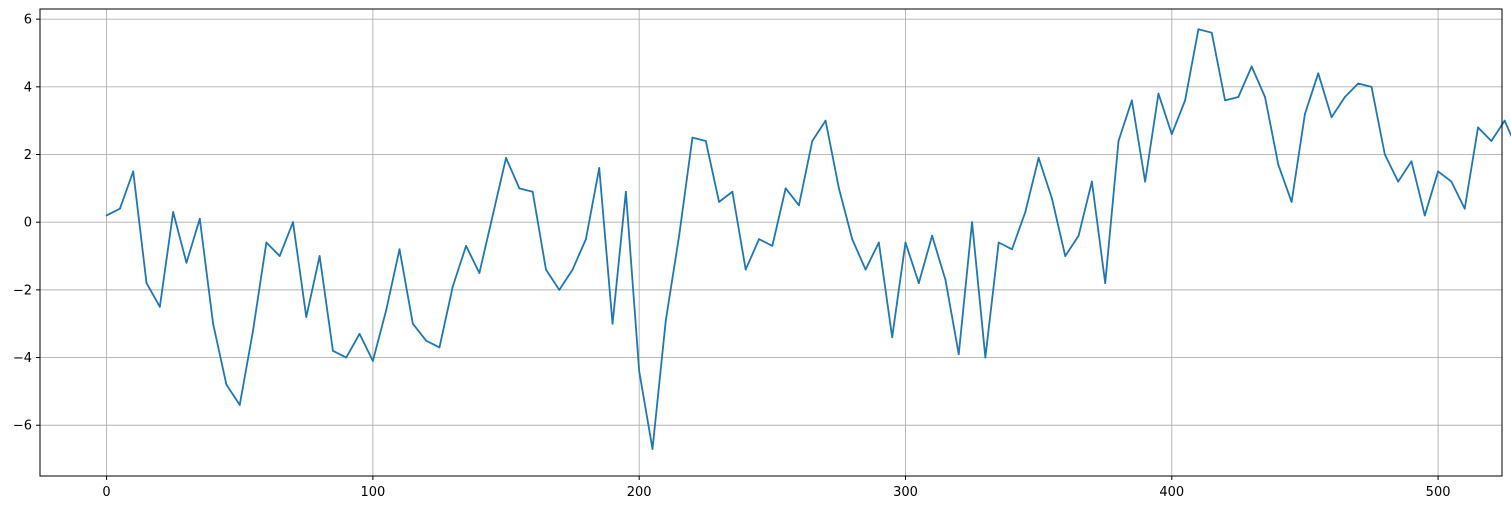 This screenshot has height=511, width=1511. I want to click on x-tick-label: 300, so click(905, 492).